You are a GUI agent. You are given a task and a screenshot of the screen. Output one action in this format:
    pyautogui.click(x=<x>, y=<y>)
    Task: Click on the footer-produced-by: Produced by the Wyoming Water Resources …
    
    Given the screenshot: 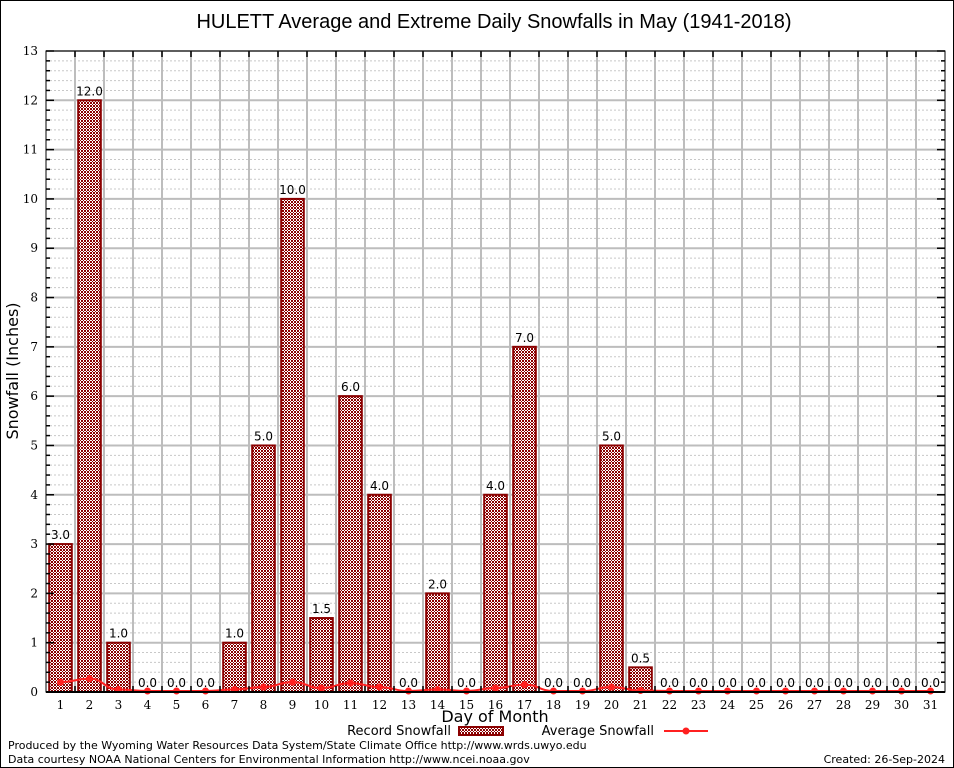 What is the action you would take?
    pyautogui.click(x=297, y=745)
    